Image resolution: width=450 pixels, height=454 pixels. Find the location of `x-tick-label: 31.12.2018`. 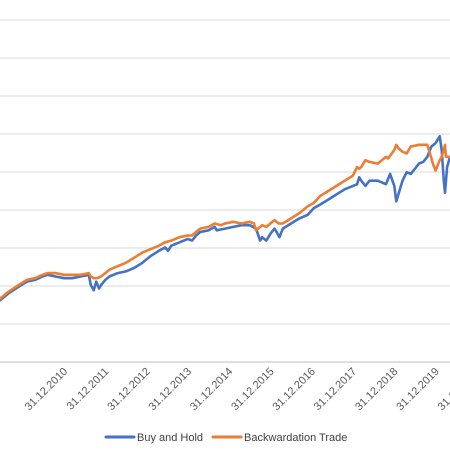

x-tick-label: 31.12.2018 is located at coordinates (376, 389).